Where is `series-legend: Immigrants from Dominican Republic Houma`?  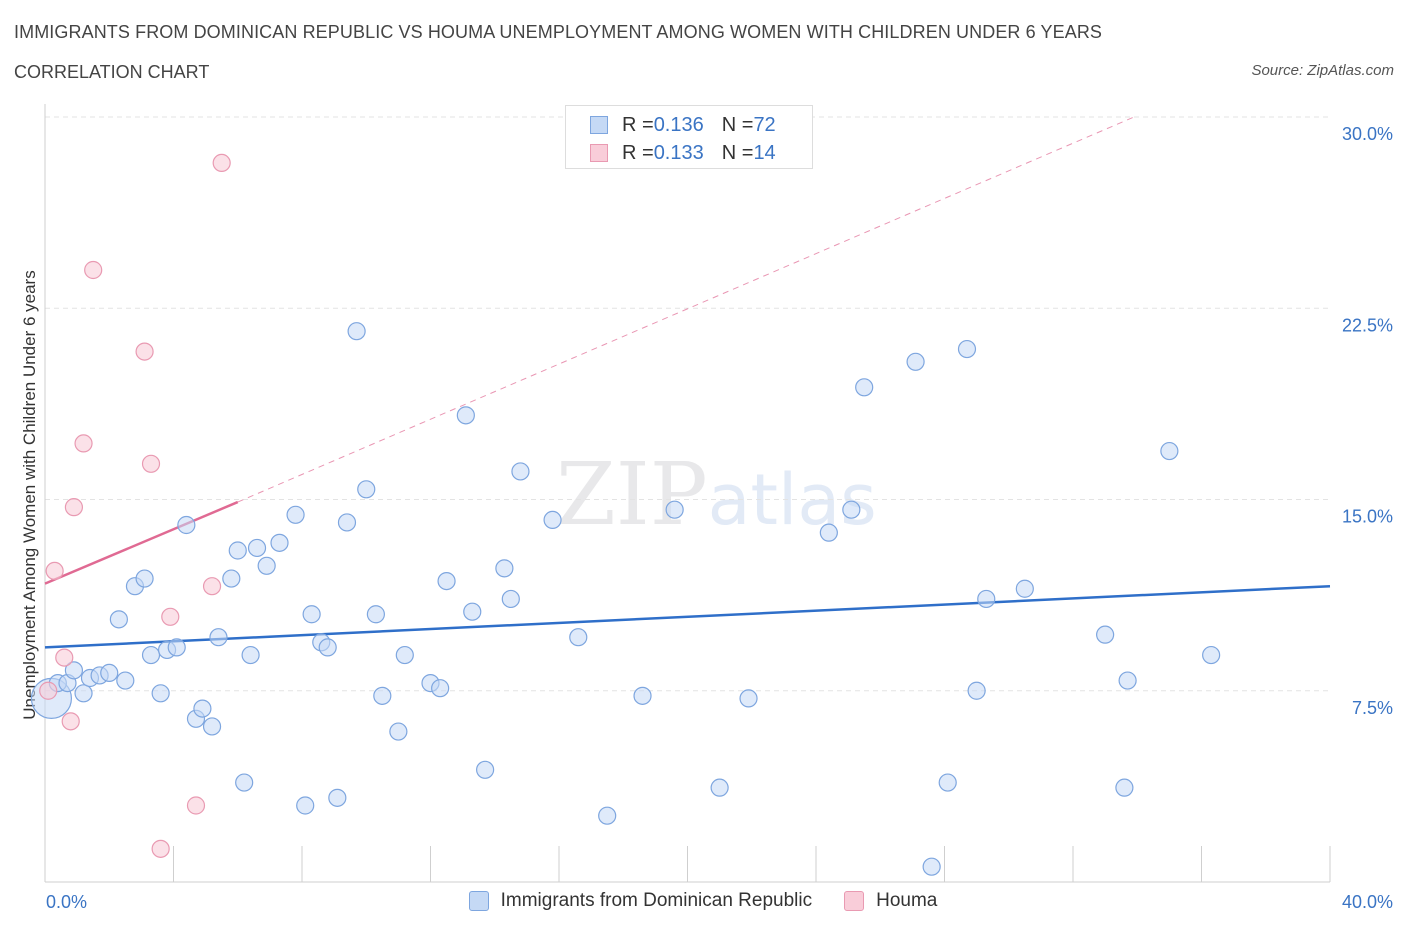
series-legend: Immigrants from Dominican Republic Houma is located at coordinates (703, 901).